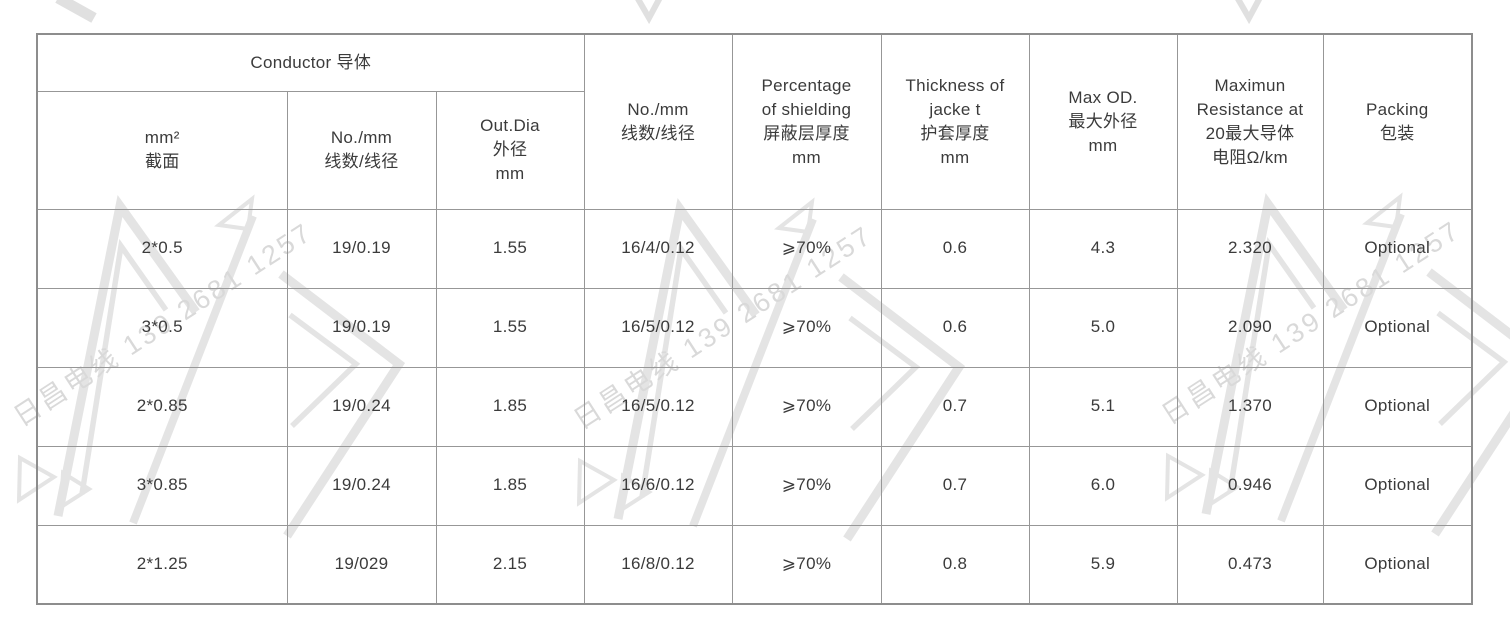 The image size is (1510, 643). Describe the element at coordinates (658, 564) in the screenshot. I see `table-cell: 16/8/0.12` at that location.